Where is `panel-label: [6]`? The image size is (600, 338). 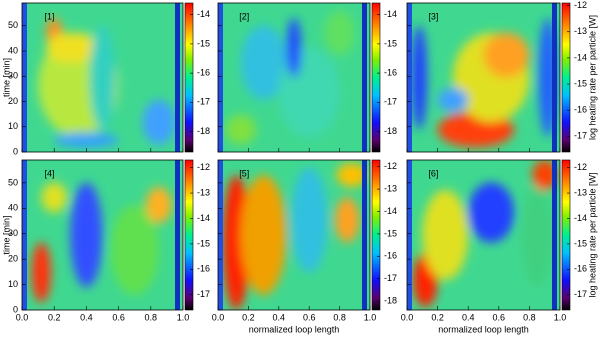
panel-label: [6] is located at coordinates (433, 173).